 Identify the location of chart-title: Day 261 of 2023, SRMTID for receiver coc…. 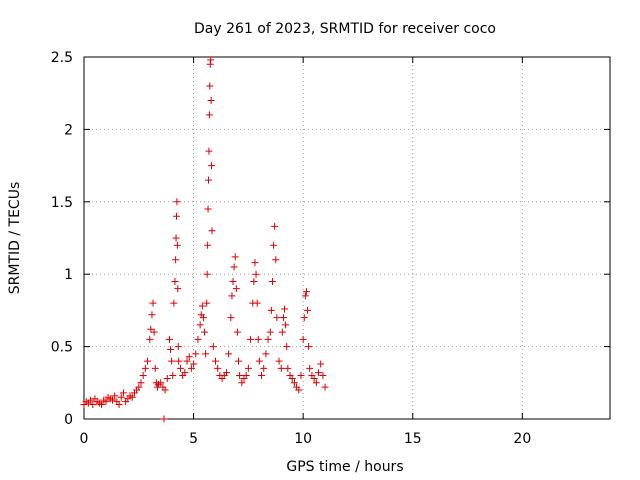
(345, 29).